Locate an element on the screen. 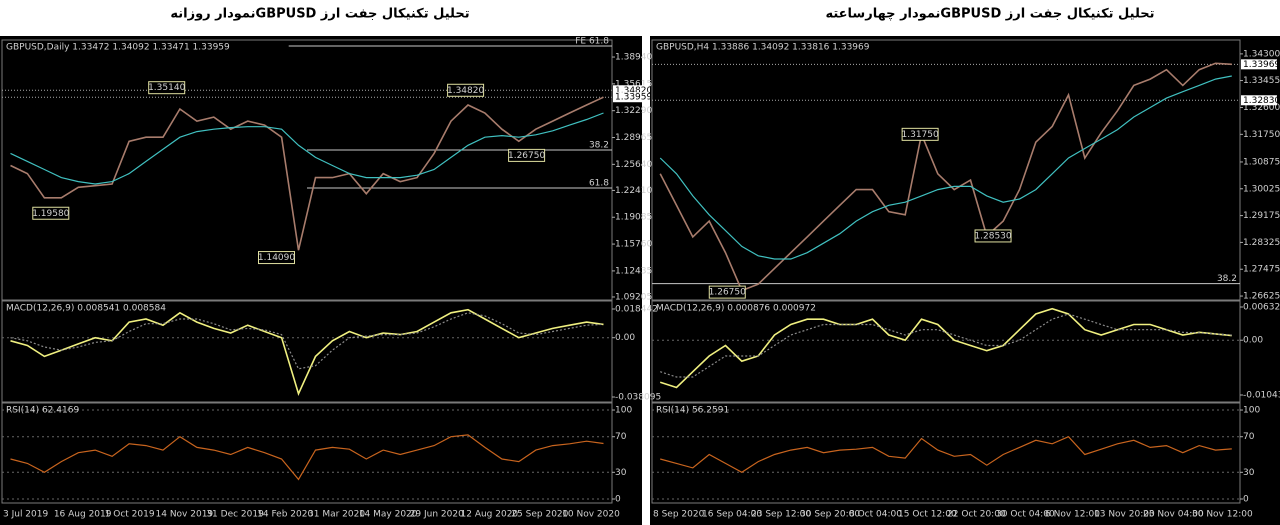 The image size is (1280, 525). y-tick-label: 1.30875 is located at coordinates (1261, 162).